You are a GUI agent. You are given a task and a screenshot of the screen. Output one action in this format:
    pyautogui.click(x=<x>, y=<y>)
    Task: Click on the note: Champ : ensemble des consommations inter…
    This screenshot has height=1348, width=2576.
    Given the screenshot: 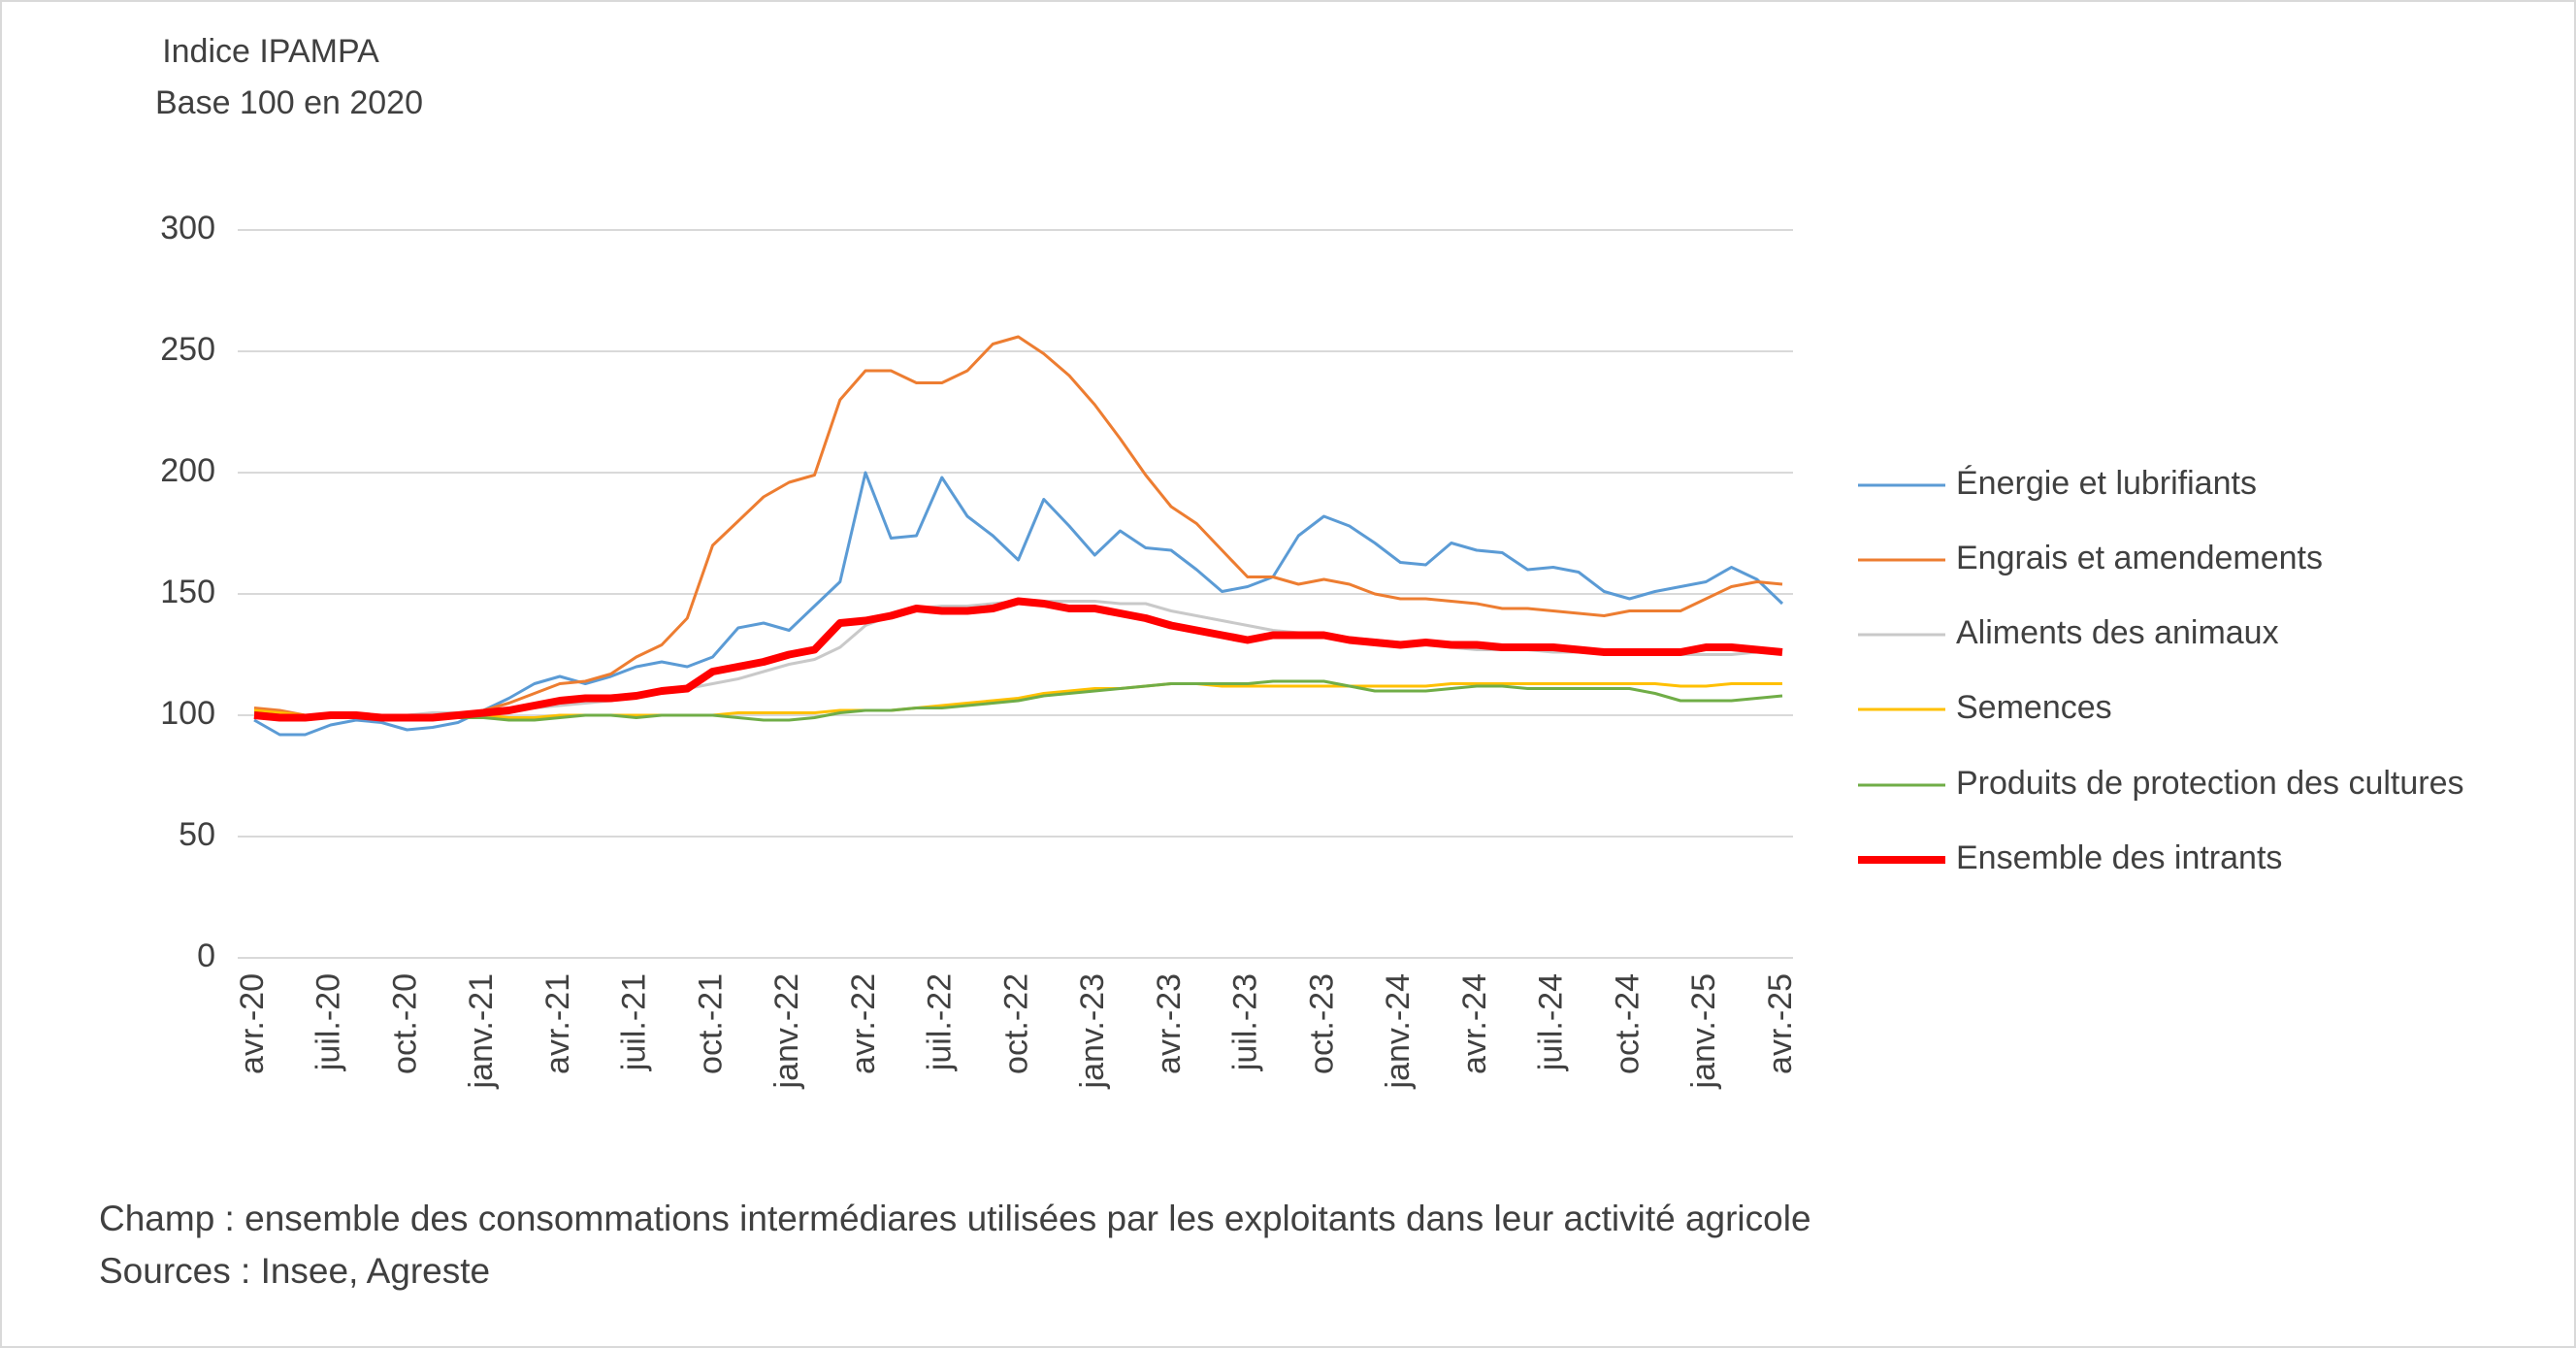 What is the action you would take?
    pyautogui.click(x=955, y=1218)
    